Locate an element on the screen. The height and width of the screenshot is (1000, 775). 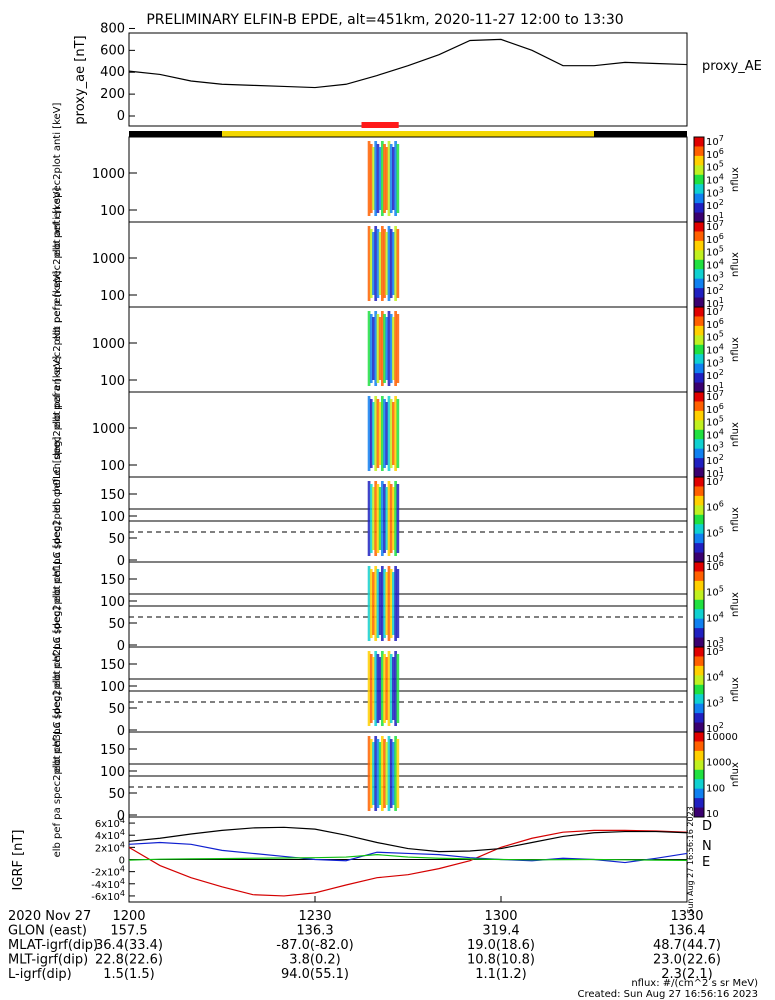
pa-ytick-label: 50 is located at coordinates (116, 624).